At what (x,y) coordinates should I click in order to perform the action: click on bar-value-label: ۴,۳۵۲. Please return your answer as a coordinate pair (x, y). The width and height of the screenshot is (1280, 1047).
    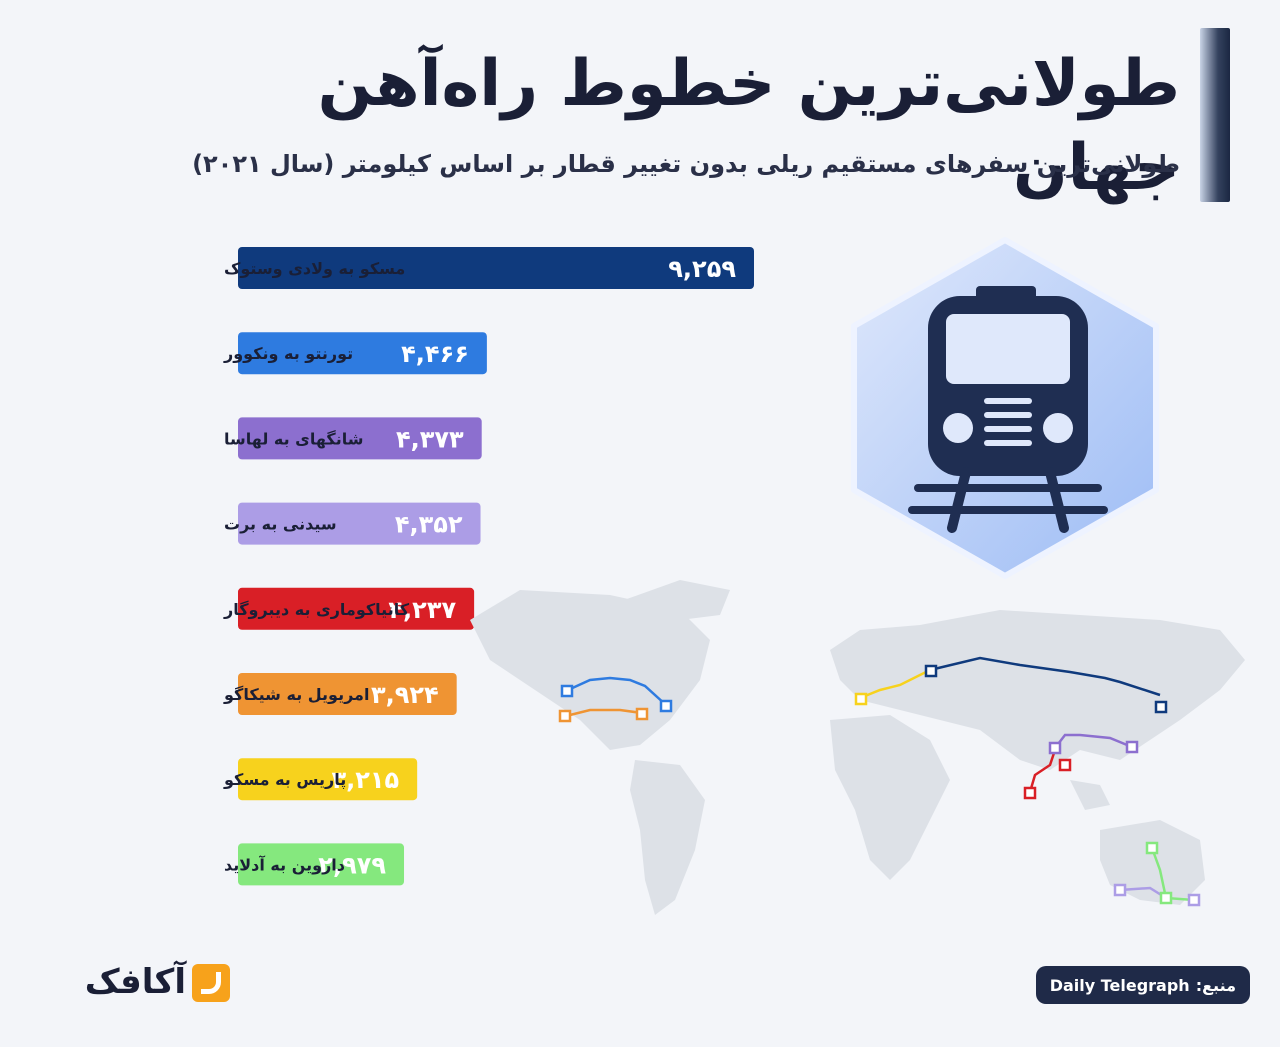
    Looking at the image, I should click on (429, 525).